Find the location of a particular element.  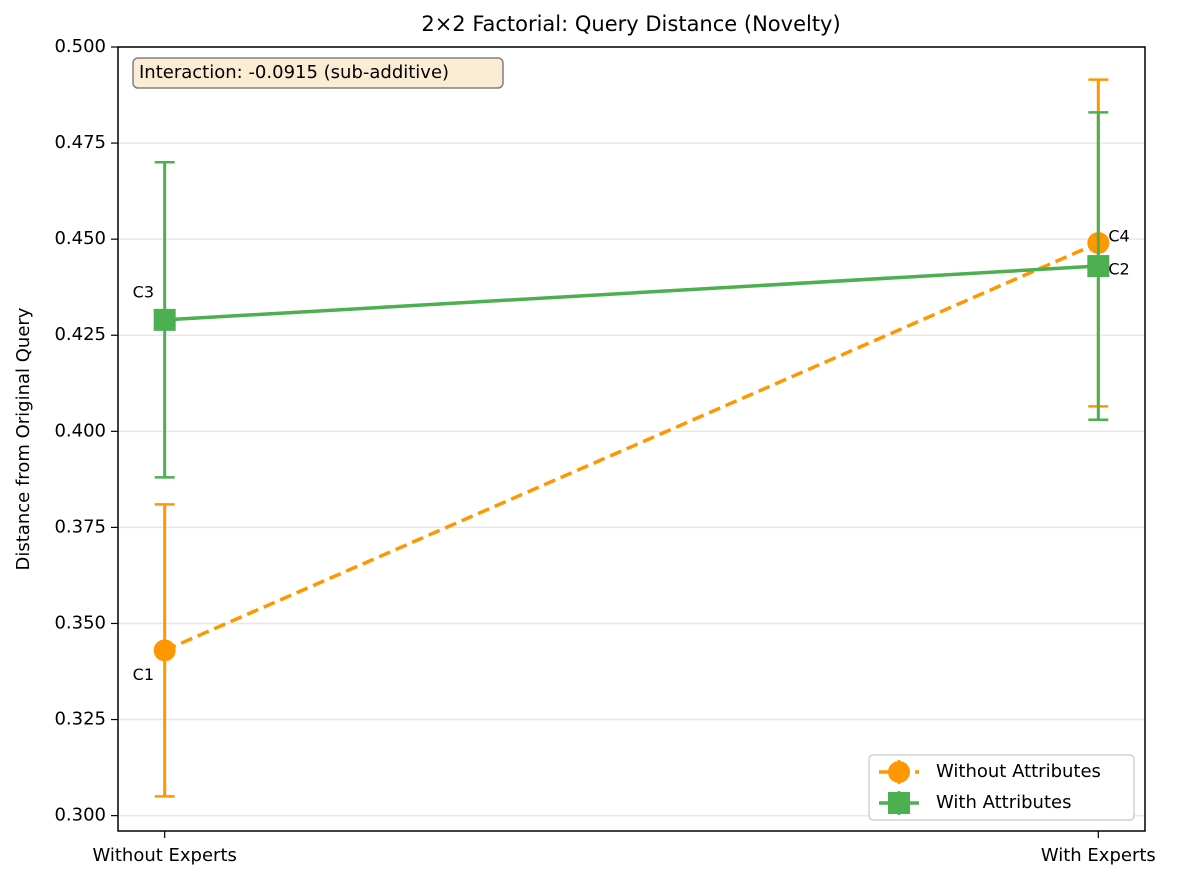

x-tick-label: Without Experts is located at coordinates (164, 855).